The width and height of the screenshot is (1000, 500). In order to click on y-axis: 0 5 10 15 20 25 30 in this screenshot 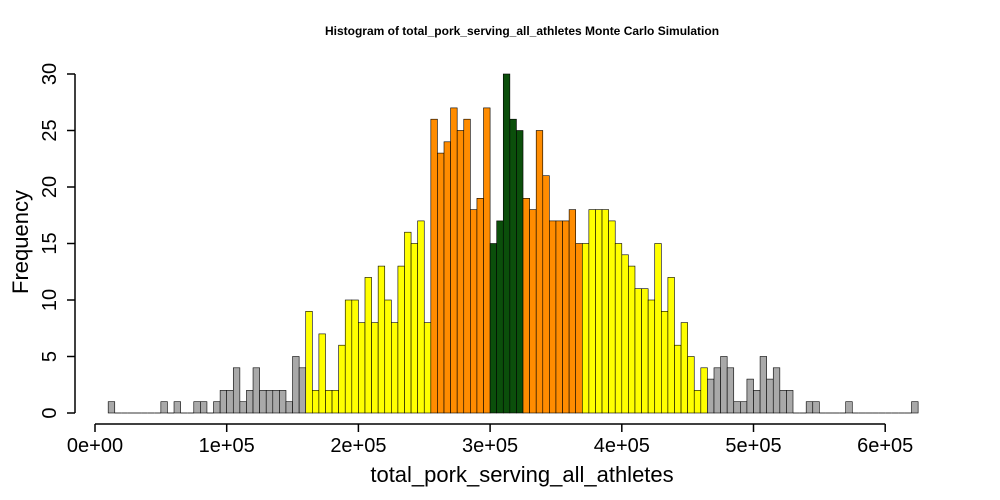, I will do `click(57, 241)`.